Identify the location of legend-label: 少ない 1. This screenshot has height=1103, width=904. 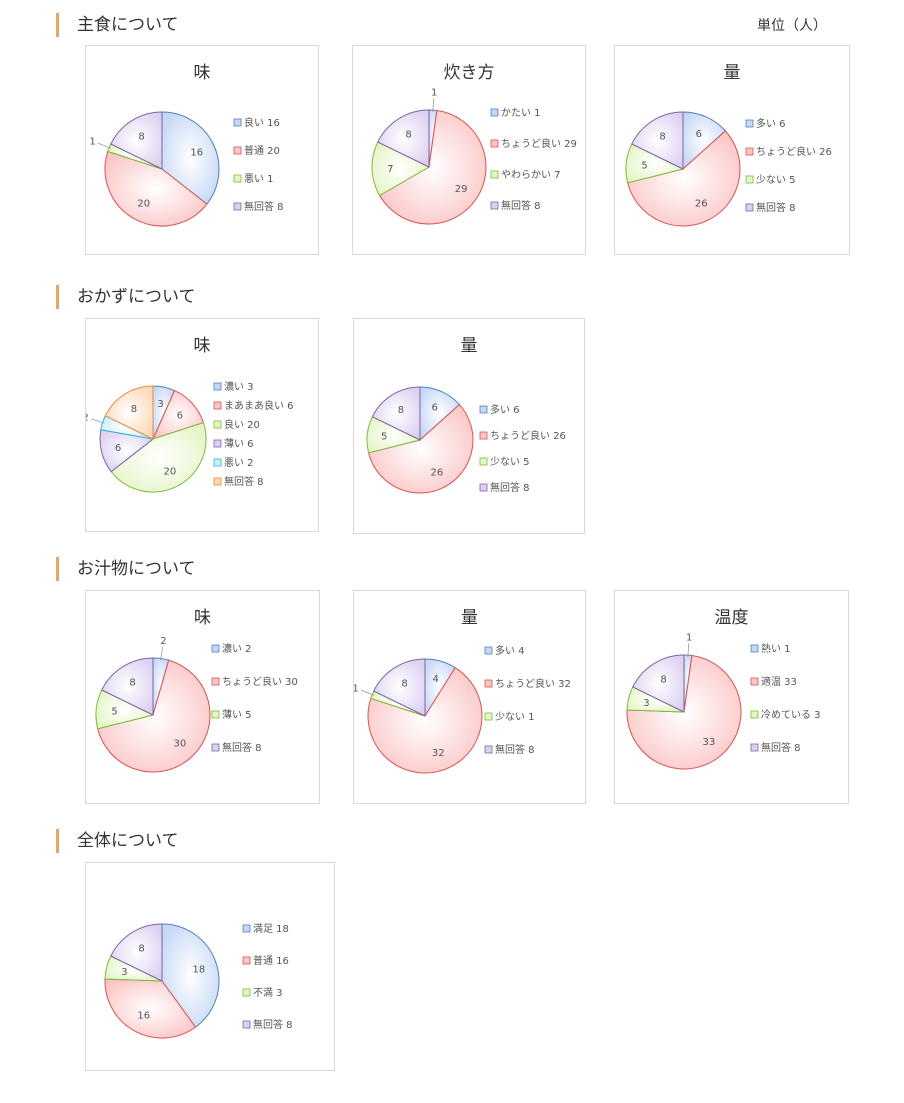
(515, 717).